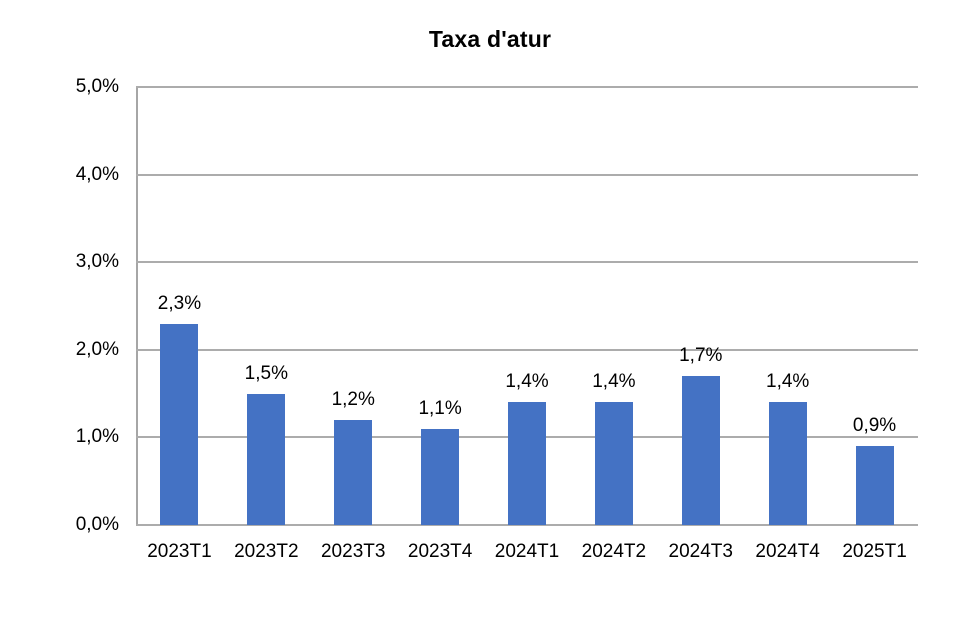 This screenshot has width=980, height=617. What do you see at coordinates (266, 373) in the screenshot?
I see `bar-value-label: 1,5%` at bounding box center [266, 373].